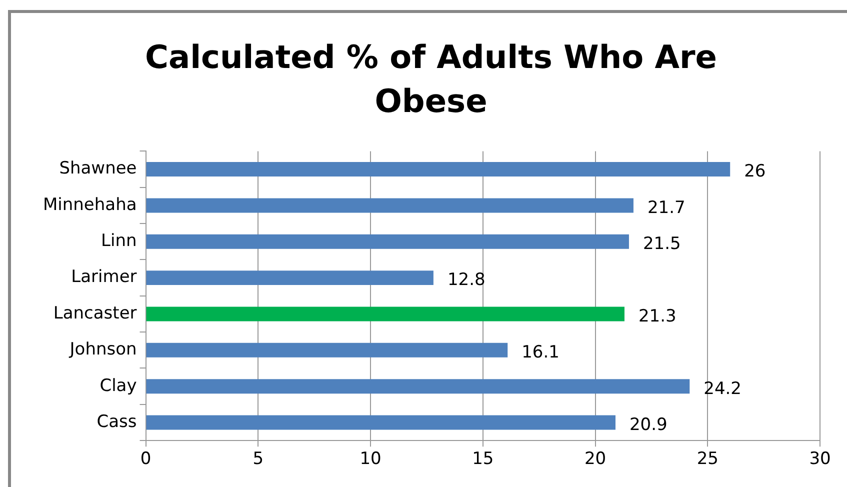 This screenshot has width=847, height=487. What do you see at coordinates (595, 459) in the screenshot?
I see `x-tick-label: 20` at bounding box center [595, 459].